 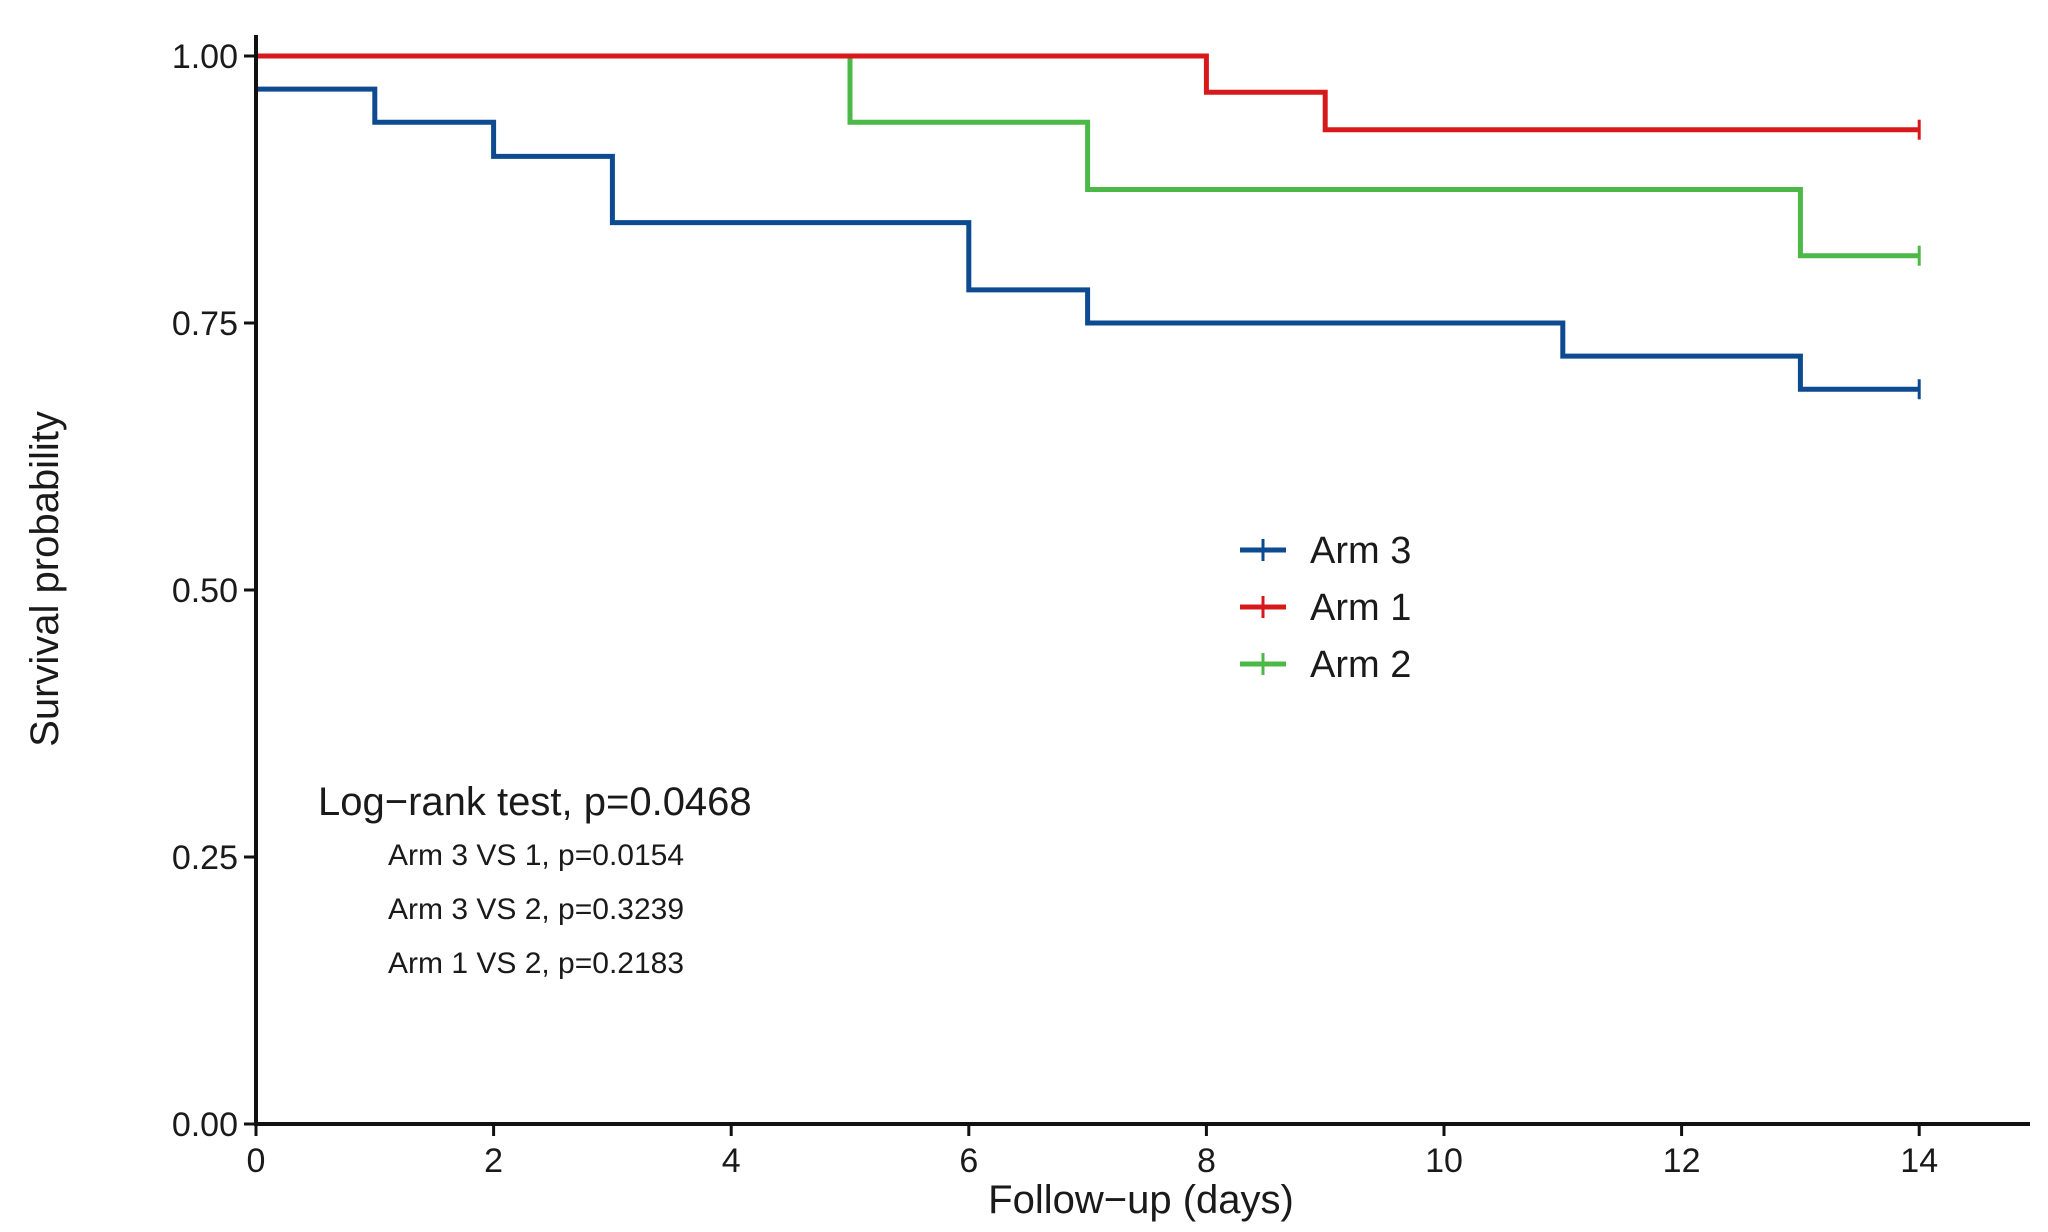 I want to click on x-tick-label: 10, so click(x=1444, y=1161).